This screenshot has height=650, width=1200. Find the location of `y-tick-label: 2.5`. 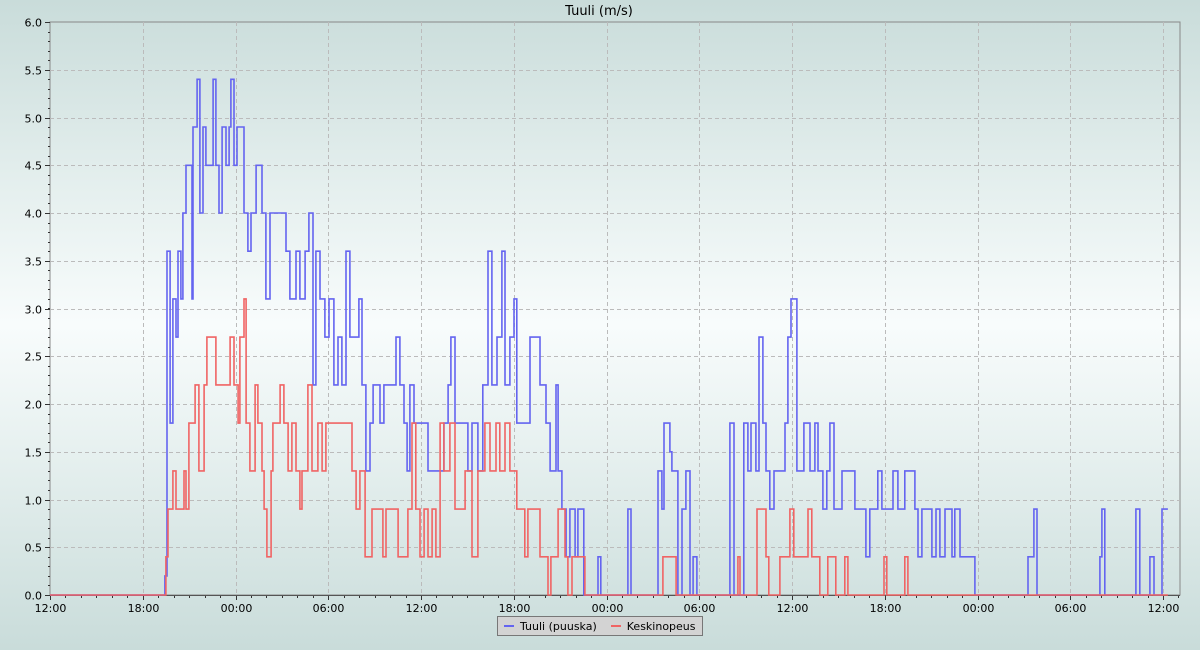

y-tick-label: 2.5 is located at coordinates (34, 357).